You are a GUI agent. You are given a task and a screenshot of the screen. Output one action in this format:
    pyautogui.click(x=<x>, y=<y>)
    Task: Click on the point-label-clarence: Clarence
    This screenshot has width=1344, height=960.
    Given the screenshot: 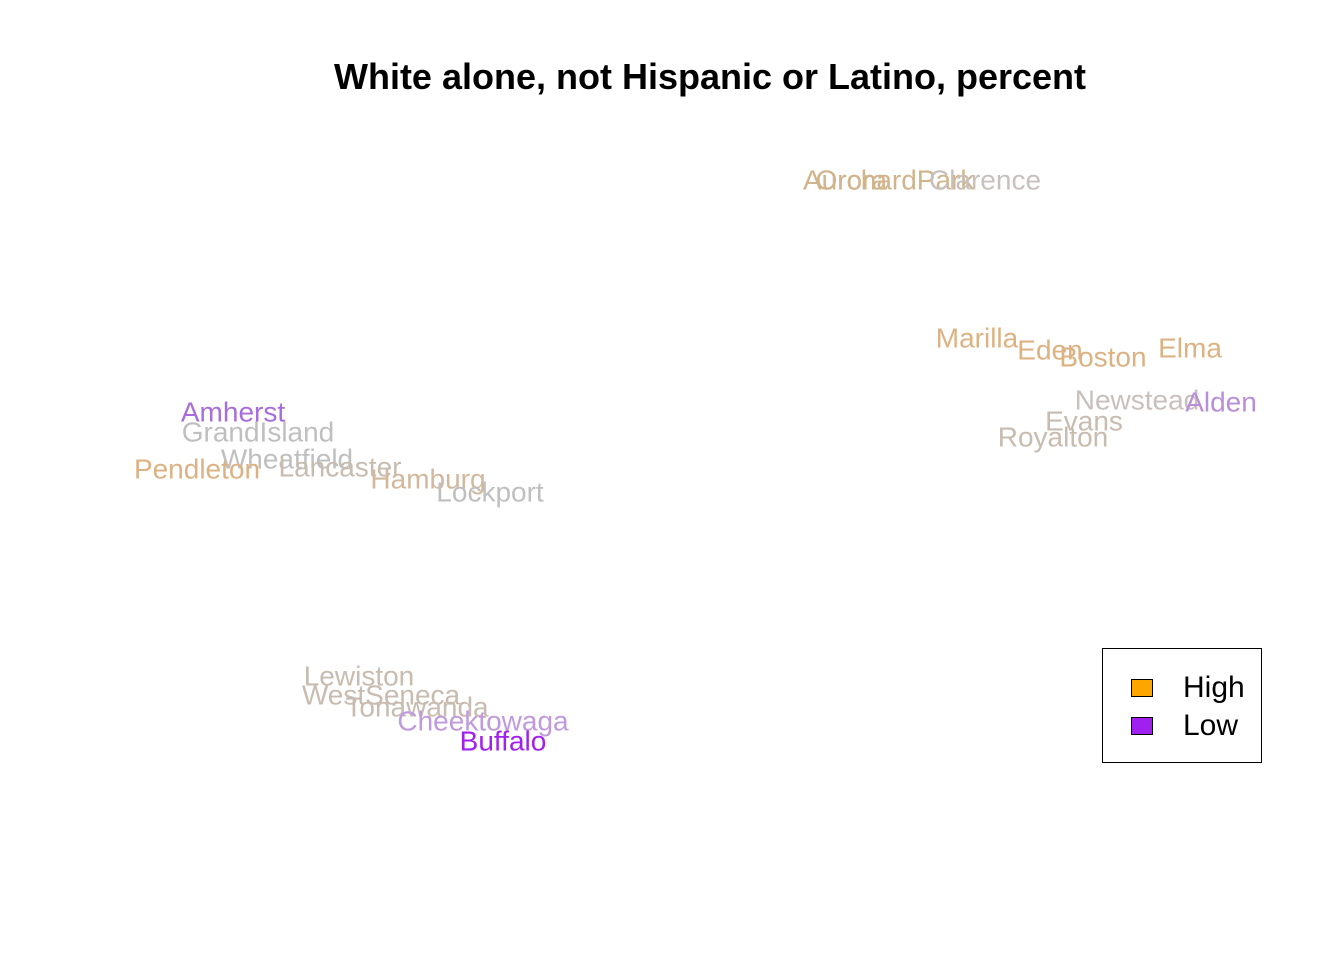 What is the action you would take?
    pyautogui.click(x=985, y=179)
    